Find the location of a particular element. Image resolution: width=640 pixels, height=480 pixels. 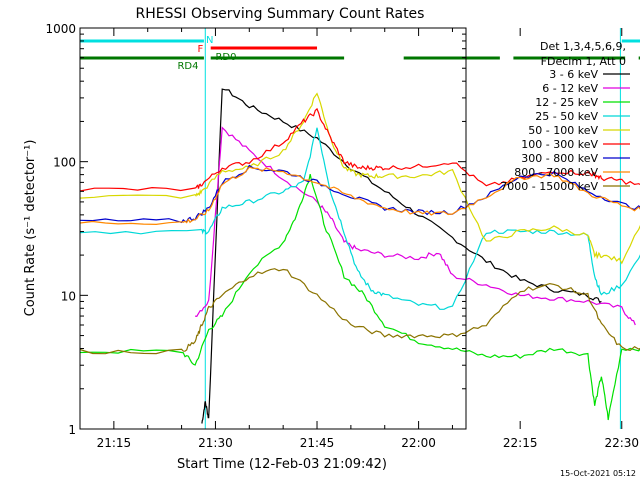

legend-label: 12 - 25 keV is located at coordinates (566, 102).